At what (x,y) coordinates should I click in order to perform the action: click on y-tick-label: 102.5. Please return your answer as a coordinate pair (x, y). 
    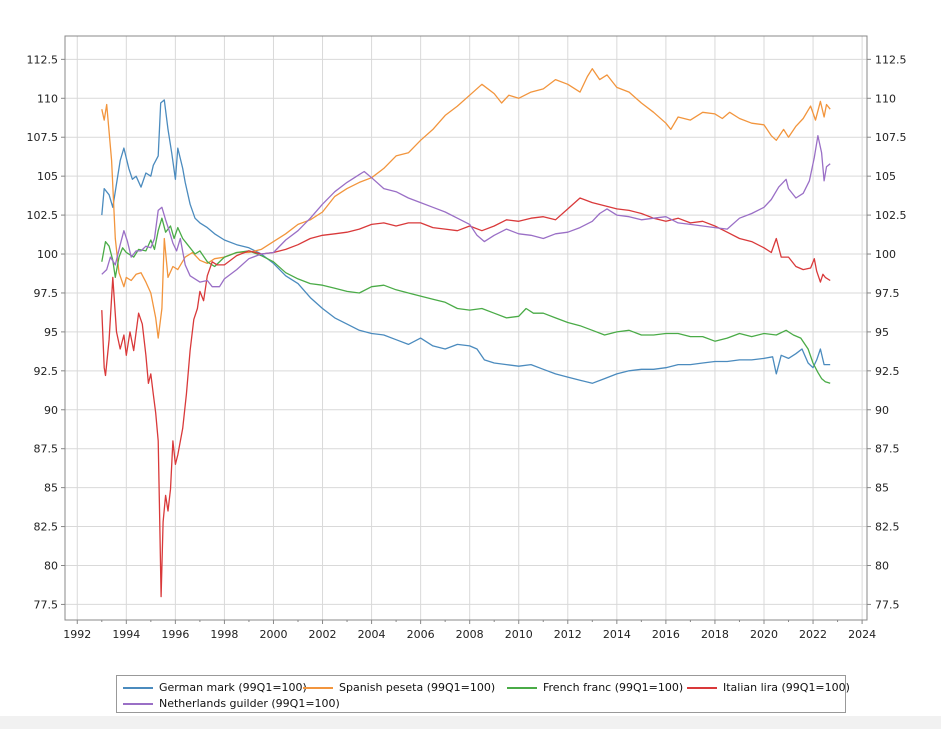
    Looking at the image, I should click on (43, 215).